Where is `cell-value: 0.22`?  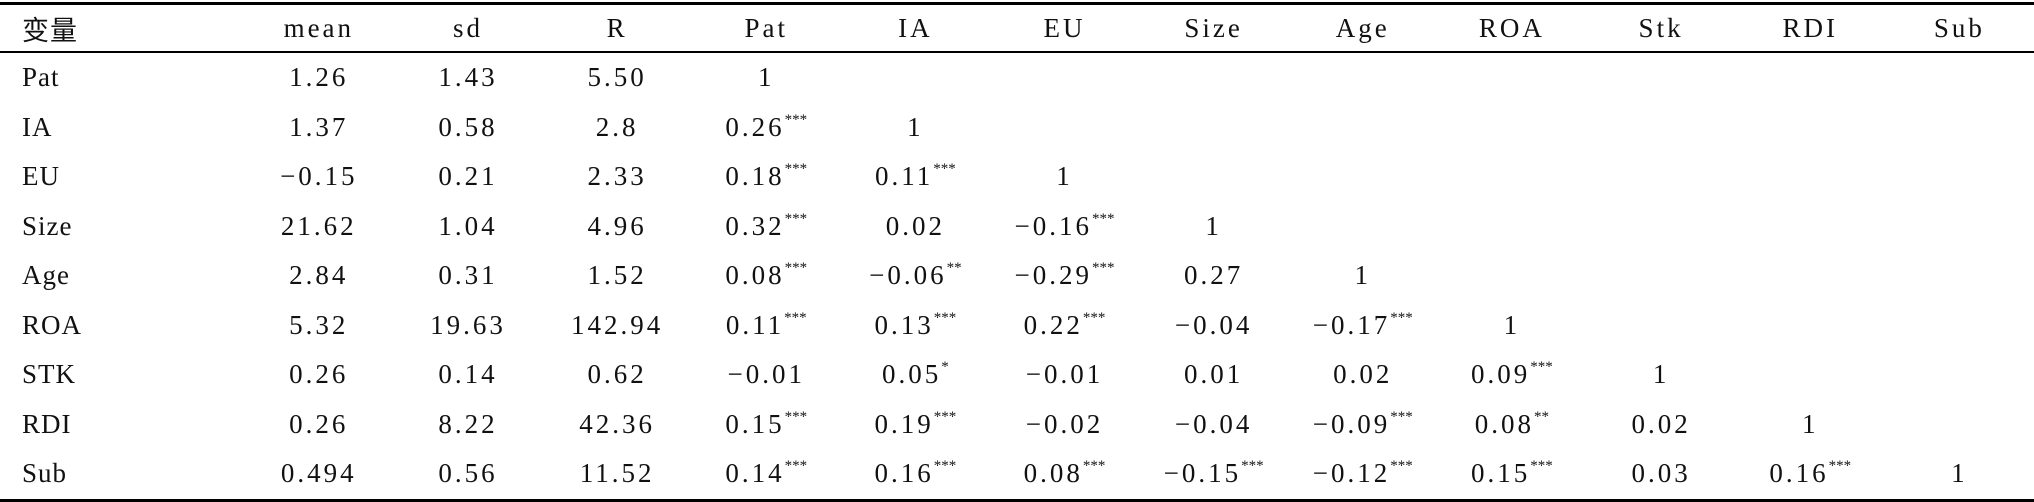
cell-value: 0.22 is located at coordinates (1053, 324).